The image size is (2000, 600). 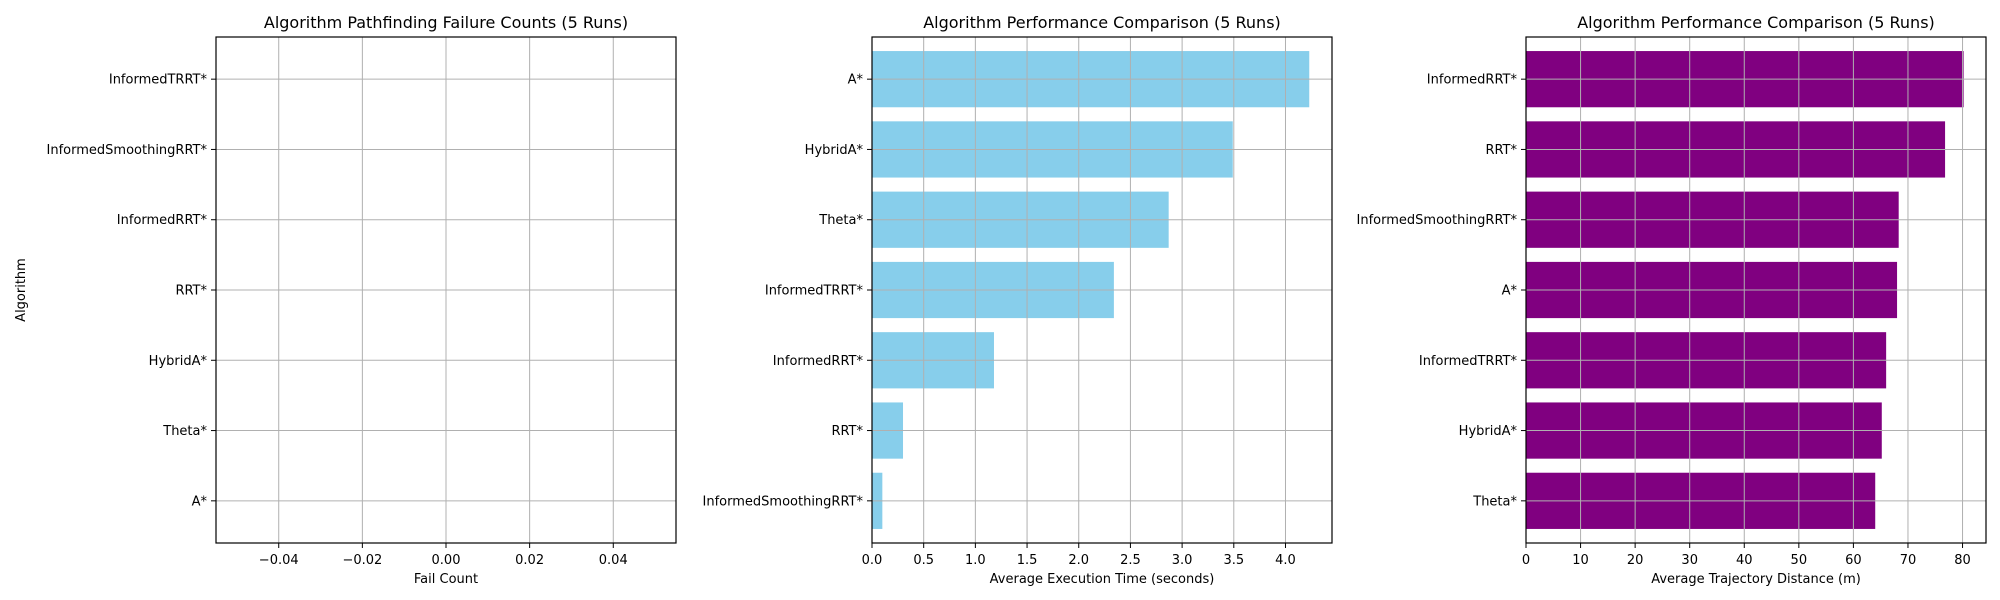 I want to click on x-tick-label: 80, so click(x=1962, y=560).